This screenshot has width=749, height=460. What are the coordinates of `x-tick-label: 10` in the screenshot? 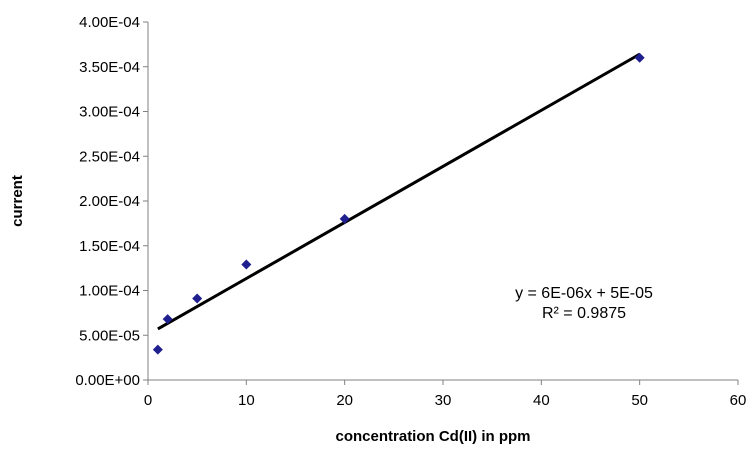 It's located at (246, 400).